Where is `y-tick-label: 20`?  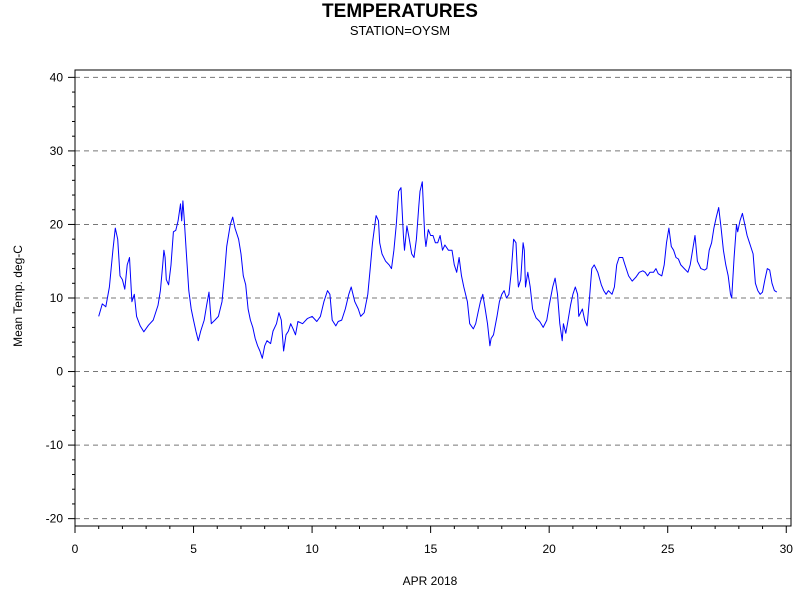 y-tick-label: 20 is located at coordinates (57, 224).